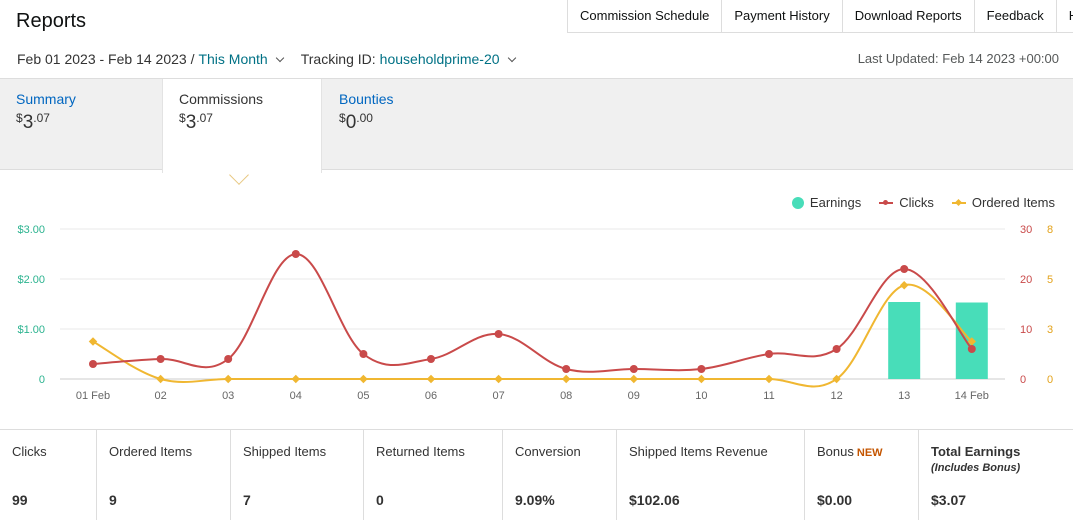 This screenshot has height=520, width=1073. I want to click on stat-conversion: Conversion 9.09%, so click(560, 475).